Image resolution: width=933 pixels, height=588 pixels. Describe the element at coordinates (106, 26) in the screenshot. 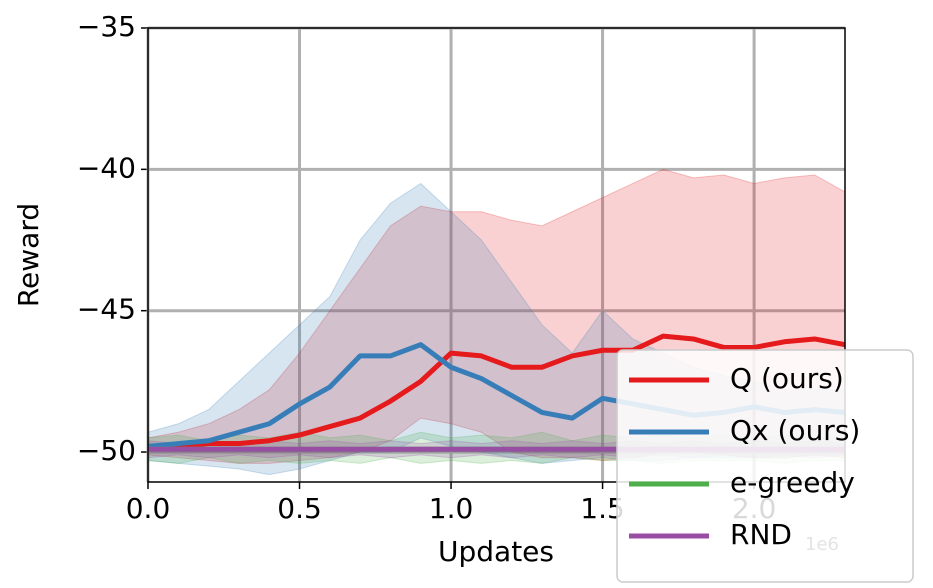

I see `y-tick-label: −35` at that location.